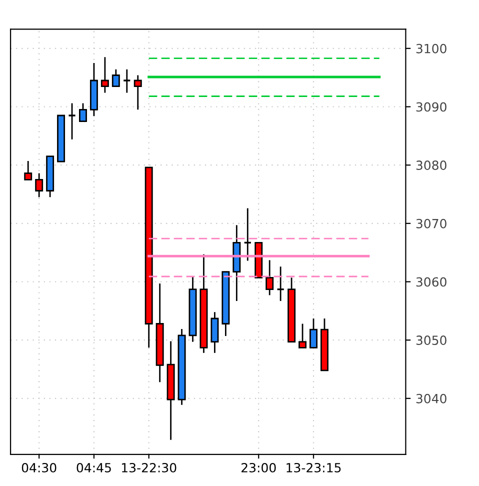  Describe the element at coordinates (431, 165) in the screenshot. I see `y-tick-label: 3080` at that location.